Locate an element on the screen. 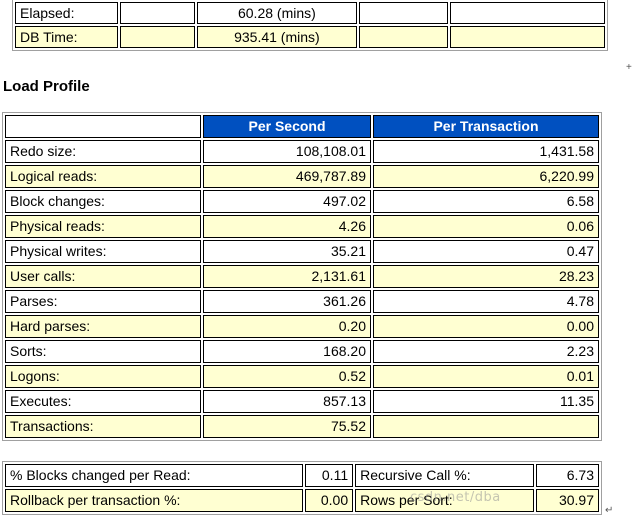 This screenshot has width=636, height=524. section-title: Load Profile is located at coordinates (46, 86).